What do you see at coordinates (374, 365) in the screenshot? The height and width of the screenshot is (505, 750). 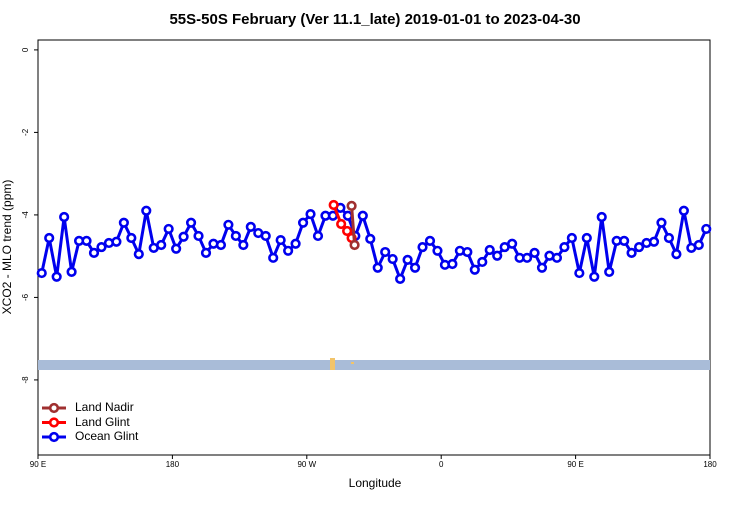 I see `surface-band` at bounding box center [374, 365].